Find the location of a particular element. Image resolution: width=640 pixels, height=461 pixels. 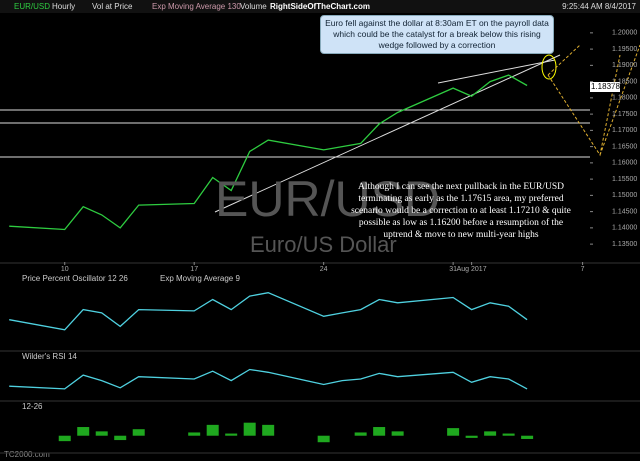

y-tick-label: 1.15500 is located at coordinates (624, 179).